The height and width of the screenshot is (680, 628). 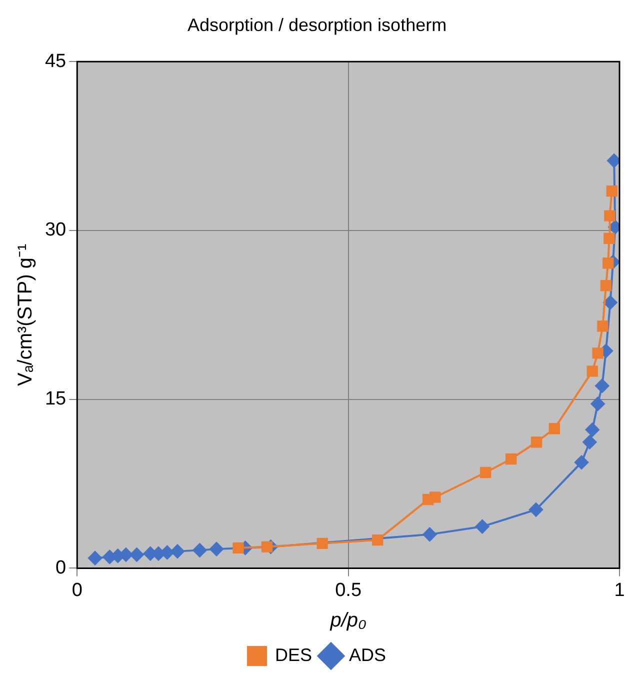 What do you see at coordinates (367, 654) in the screenshot?
I see `legend-label: ADS` at bounding box center [367, 654].